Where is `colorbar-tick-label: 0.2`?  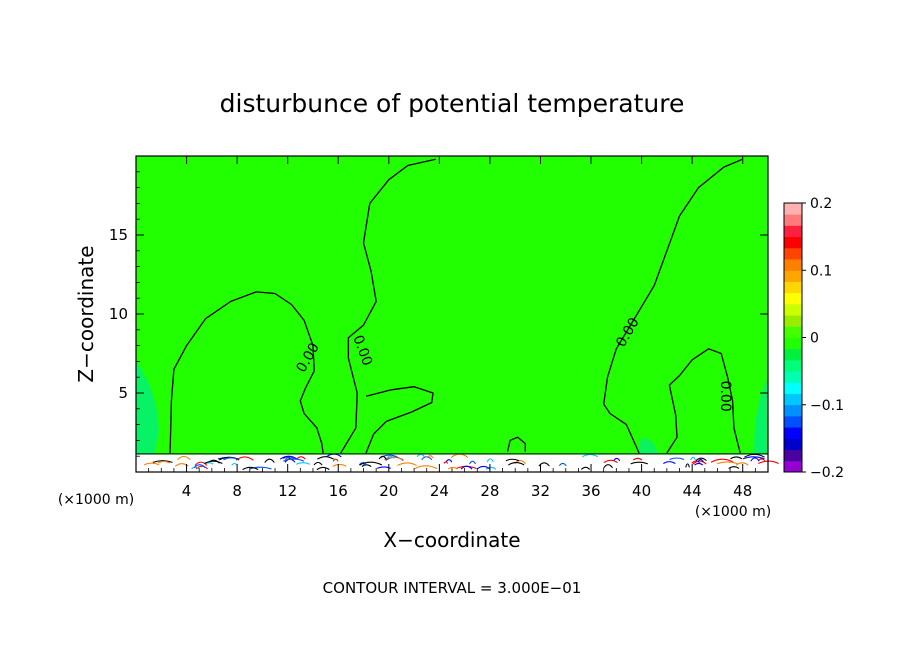 colorbar-tick-label: 0.2 is located at coordinates (821, 204).